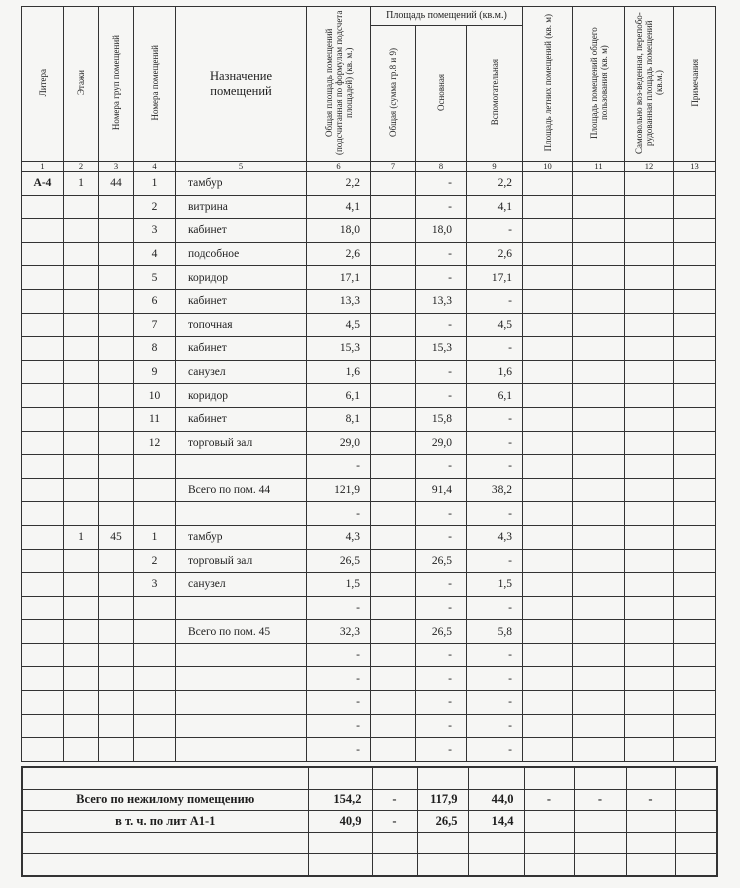 The image size is (740, 888). I want to click on summary-area-aux: 44,0, so click(496, 799).